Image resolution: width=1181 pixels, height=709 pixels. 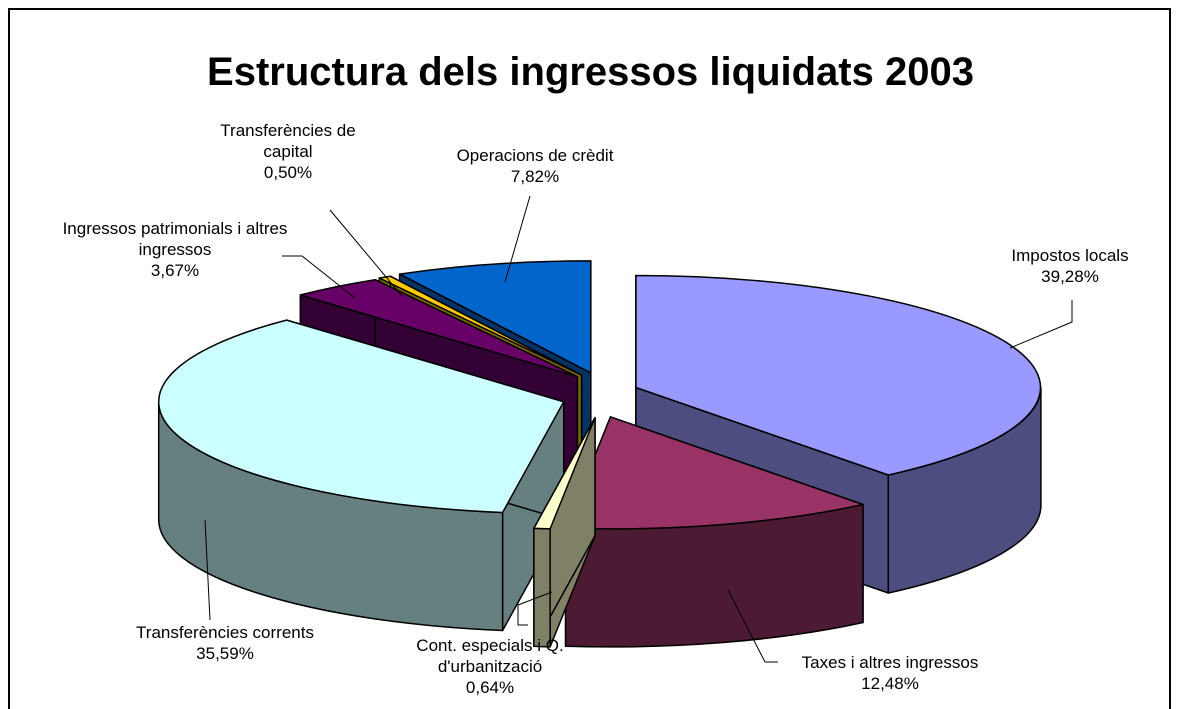 I want to click on label-text: Impostos locals, so click(x=1070, y=255).